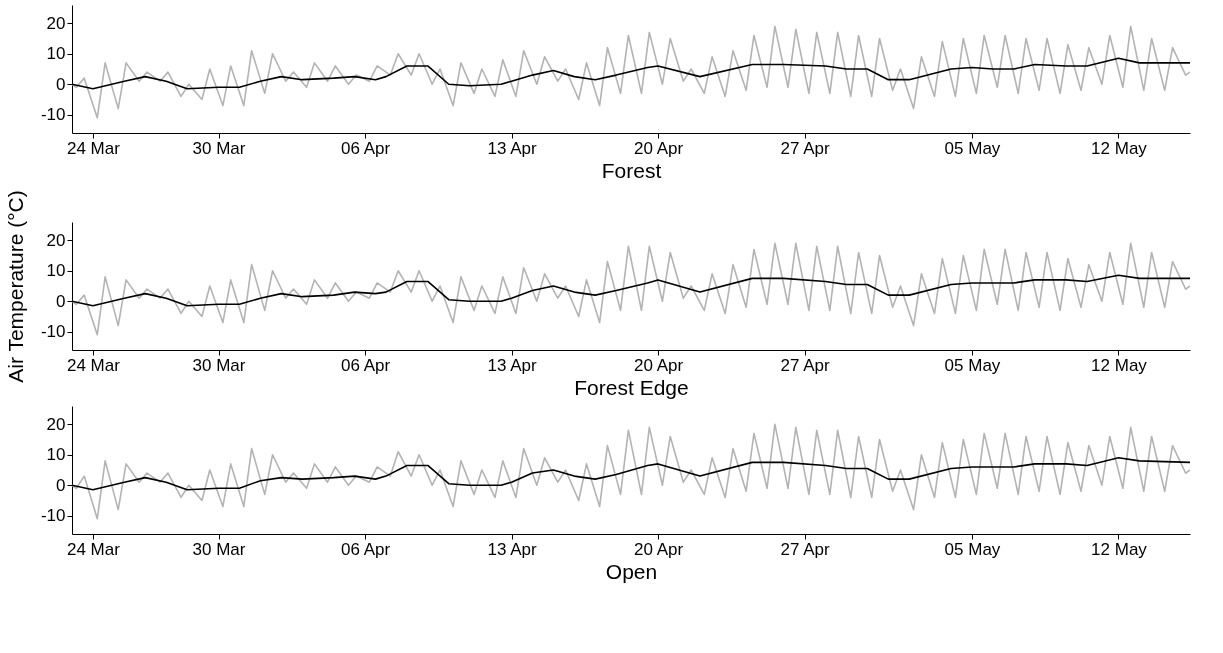  Describe the element at coordinates (15, 286) in the screenshot. I see `y-axis-title: Air Temperature (°C)` at that location.